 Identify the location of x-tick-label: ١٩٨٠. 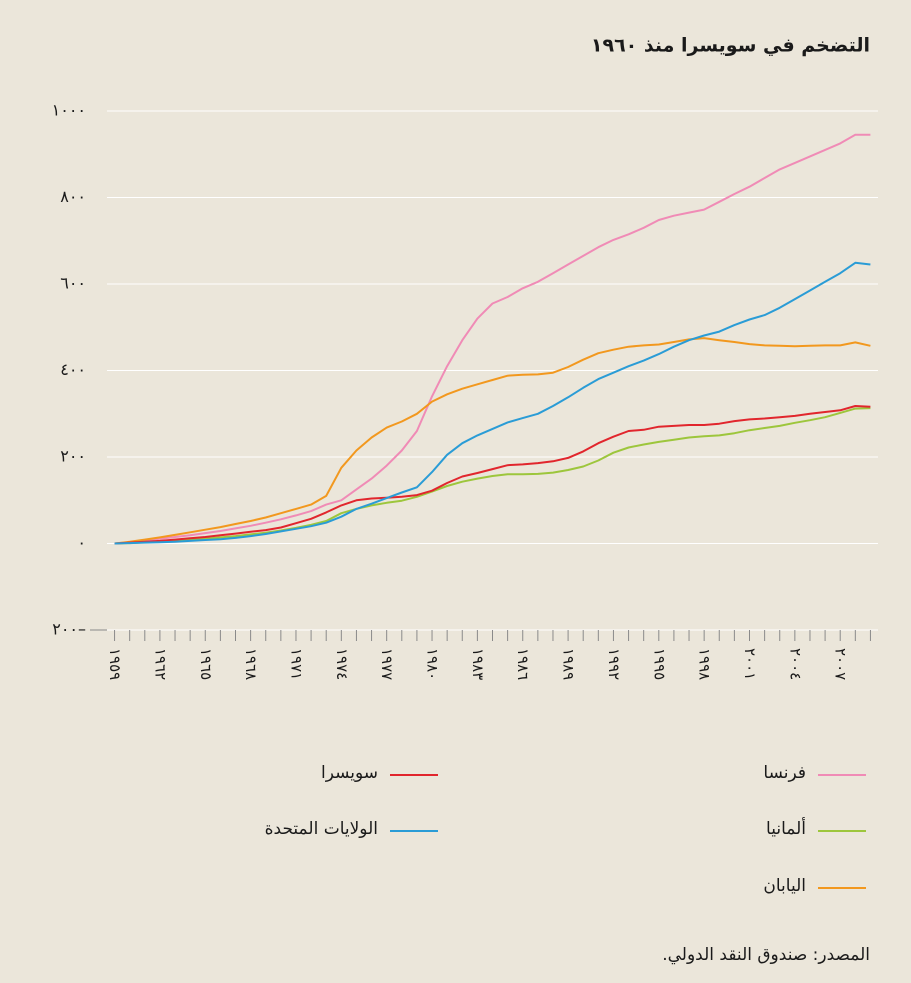
(433, 664).